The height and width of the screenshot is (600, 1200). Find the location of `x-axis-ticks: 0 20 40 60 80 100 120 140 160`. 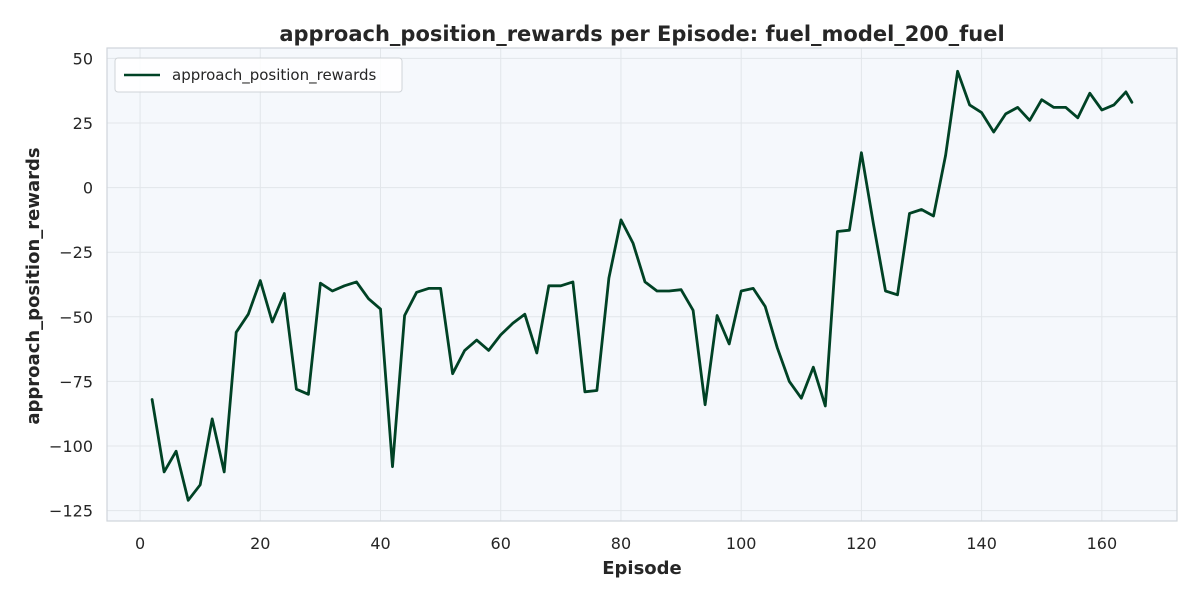

x-axis-ticks: 0 20 40 60 80 100 120 140 160 is located at coordinates (626, 543).